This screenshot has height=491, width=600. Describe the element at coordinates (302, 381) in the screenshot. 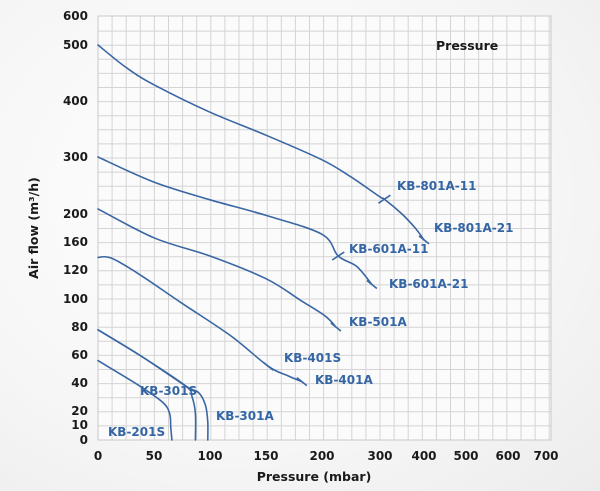

I see `marker-kb-401a` at that location.